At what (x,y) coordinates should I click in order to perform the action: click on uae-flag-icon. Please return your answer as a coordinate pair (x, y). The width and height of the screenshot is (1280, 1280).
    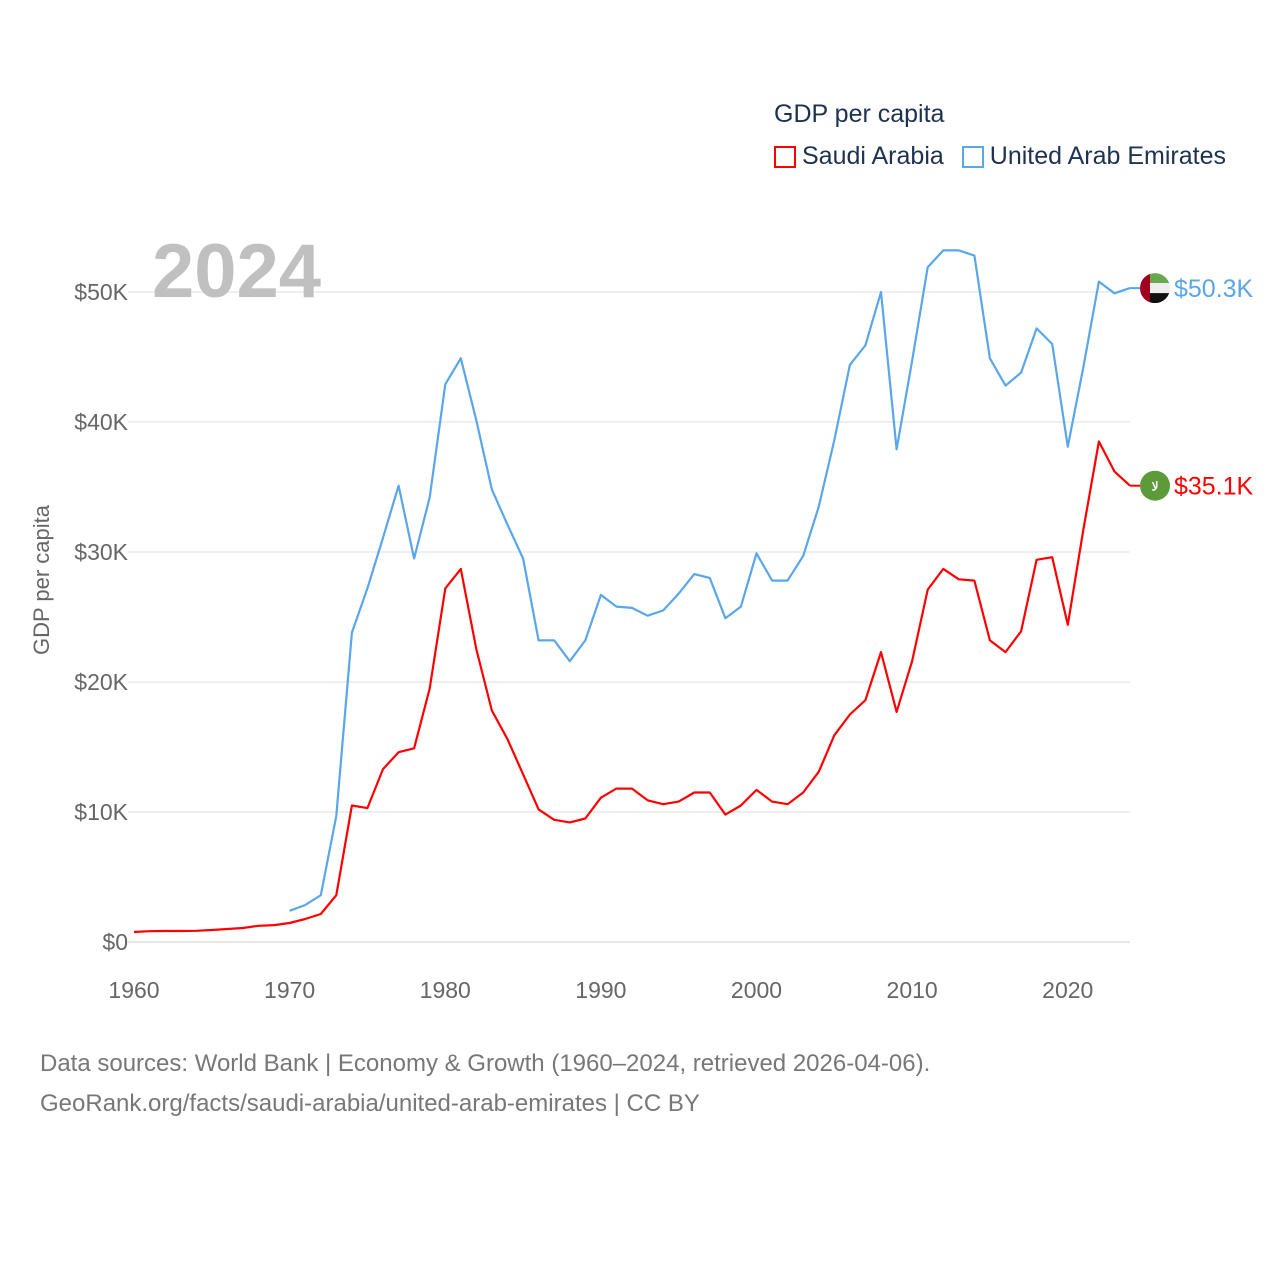
    Looking at the image, I should click on (1155, 288).